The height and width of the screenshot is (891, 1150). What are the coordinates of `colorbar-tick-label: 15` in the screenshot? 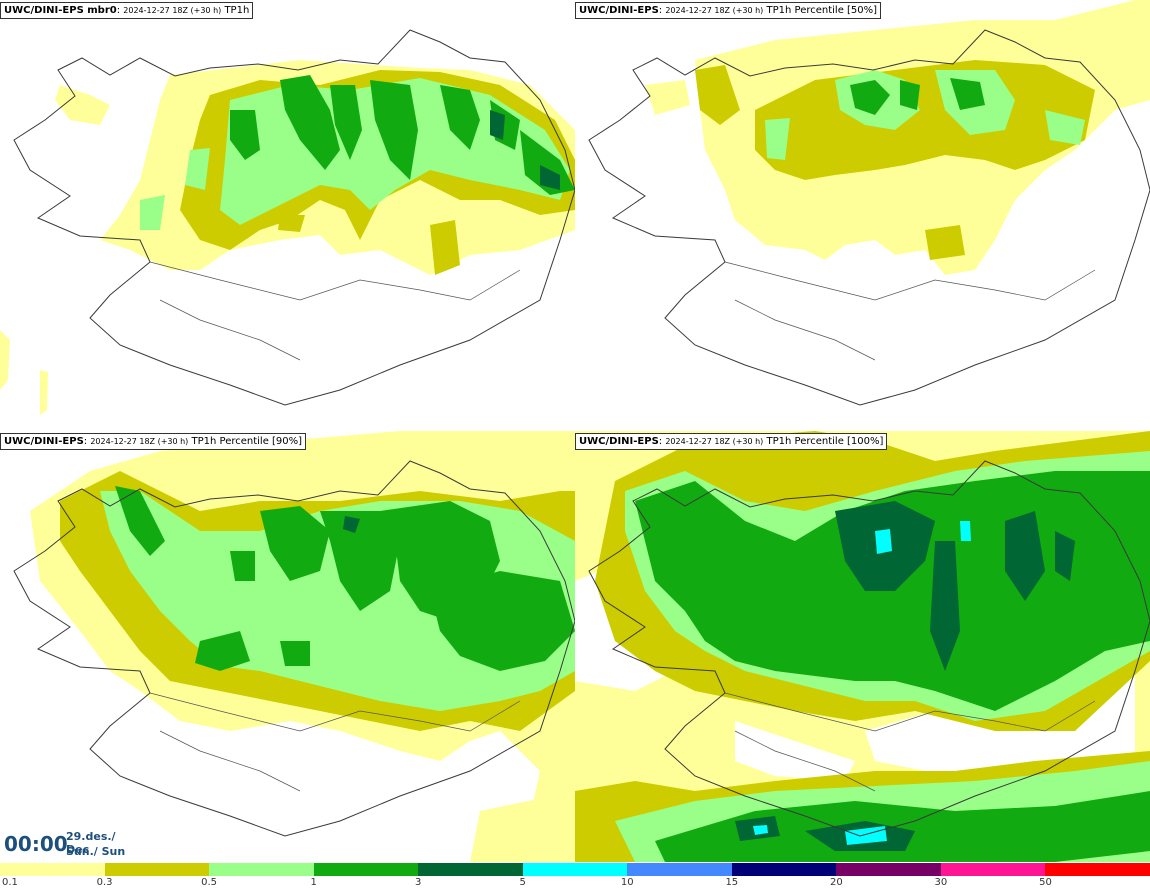 It's located at (732, 882).